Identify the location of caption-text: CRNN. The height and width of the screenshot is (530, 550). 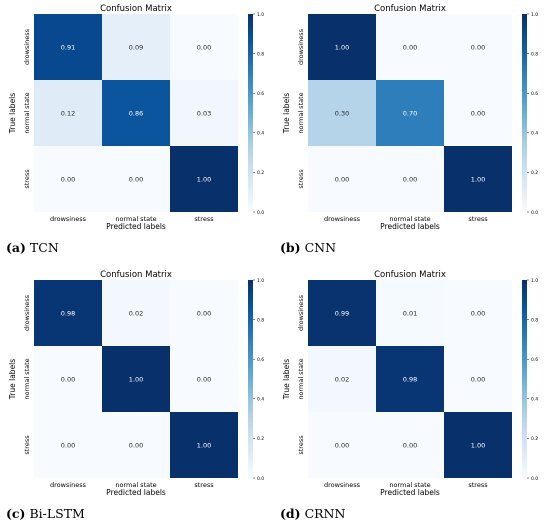
(325, 513).